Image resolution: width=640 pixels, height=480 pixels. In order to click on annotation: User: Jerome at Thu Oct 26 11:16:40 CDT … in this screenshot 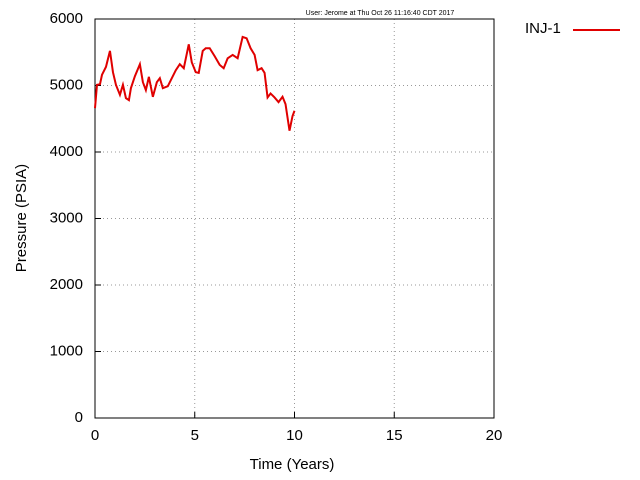, I will do `click(380, 13)`.